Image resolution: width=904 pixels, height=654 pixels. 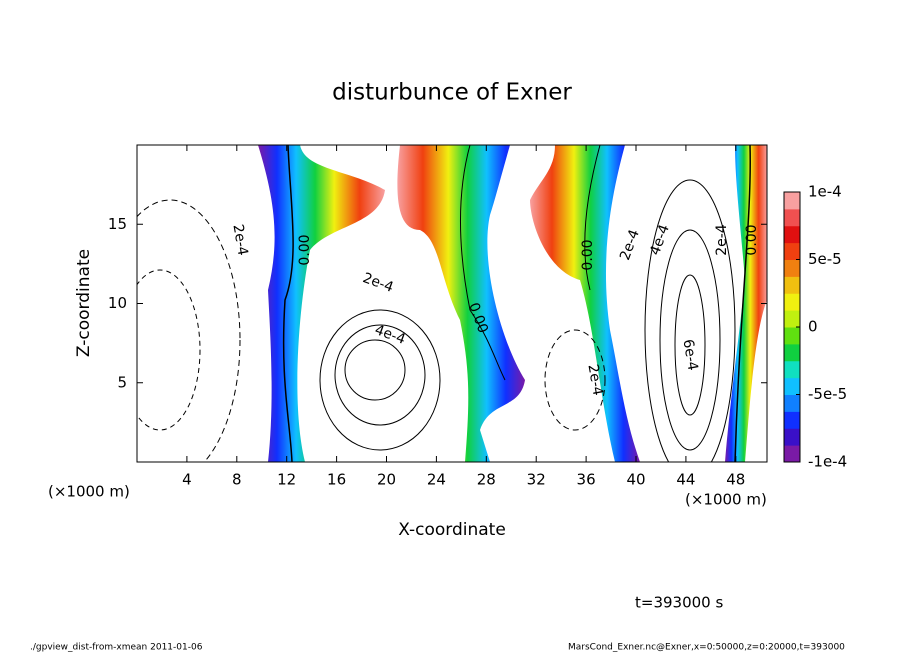 What do you see at coordinates (452, 530) in the screenshot?
I see `x-axis-label: X-coordinate` at bounding box center [452, 530].